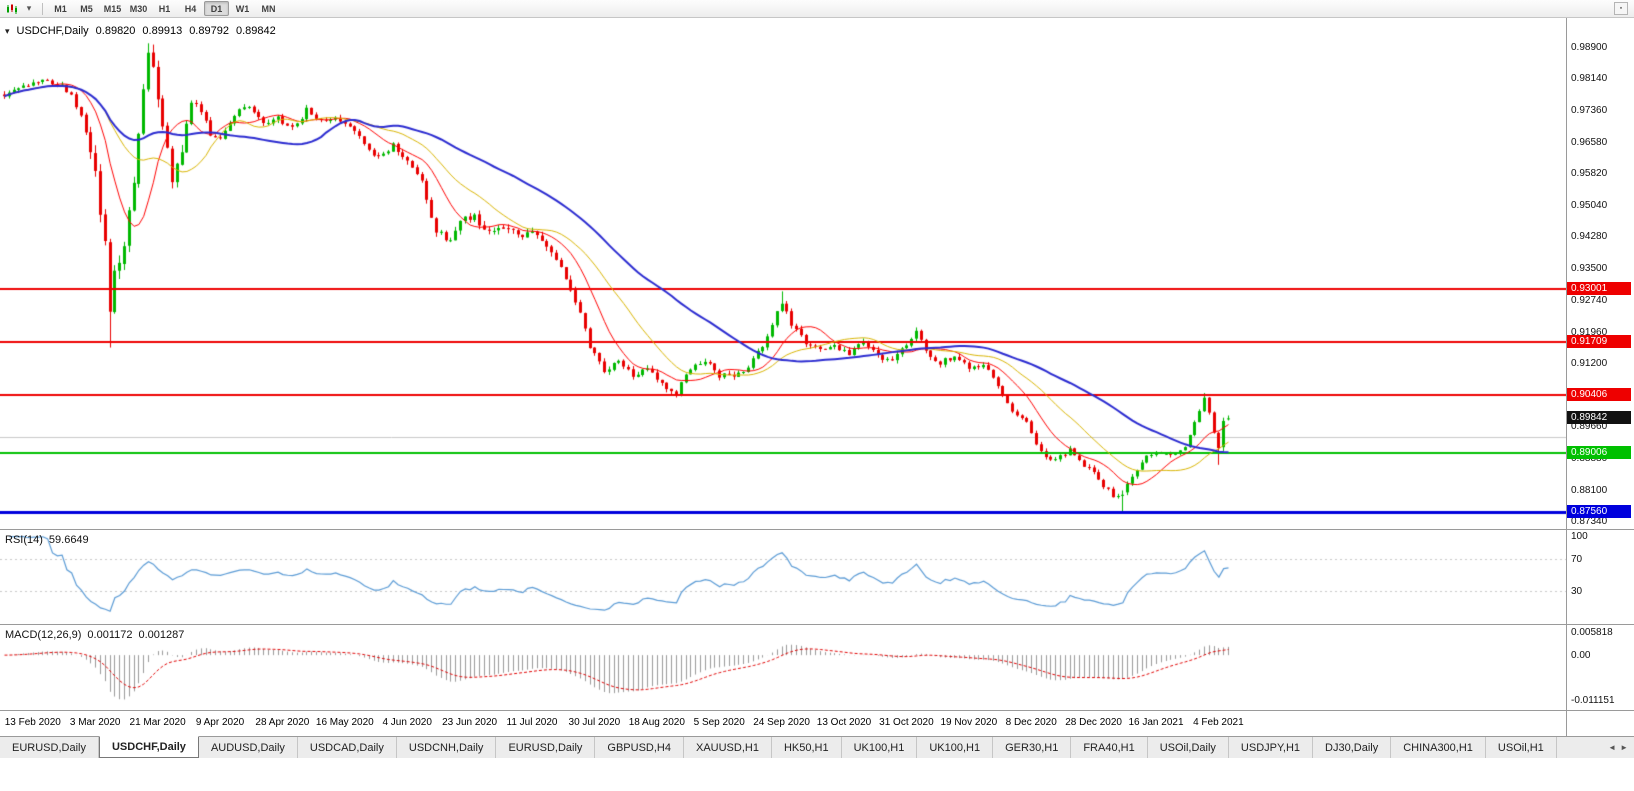 The image size is (1634, 791). I want to click on macd-scale: 0.005818 0.00 -0.011151, so click(1600, 667).